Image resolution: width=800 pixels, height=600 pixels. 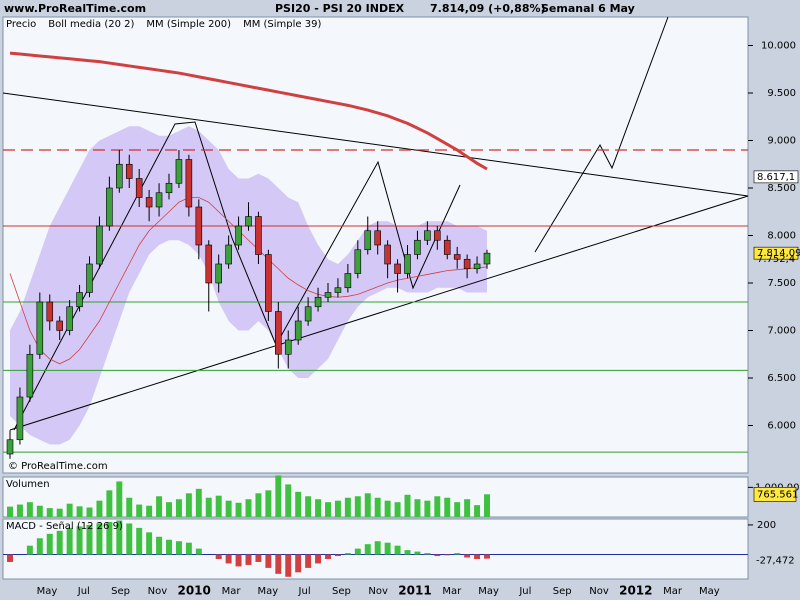 I want to click on price-label: 7.752,4, so click(x=776, y=259).